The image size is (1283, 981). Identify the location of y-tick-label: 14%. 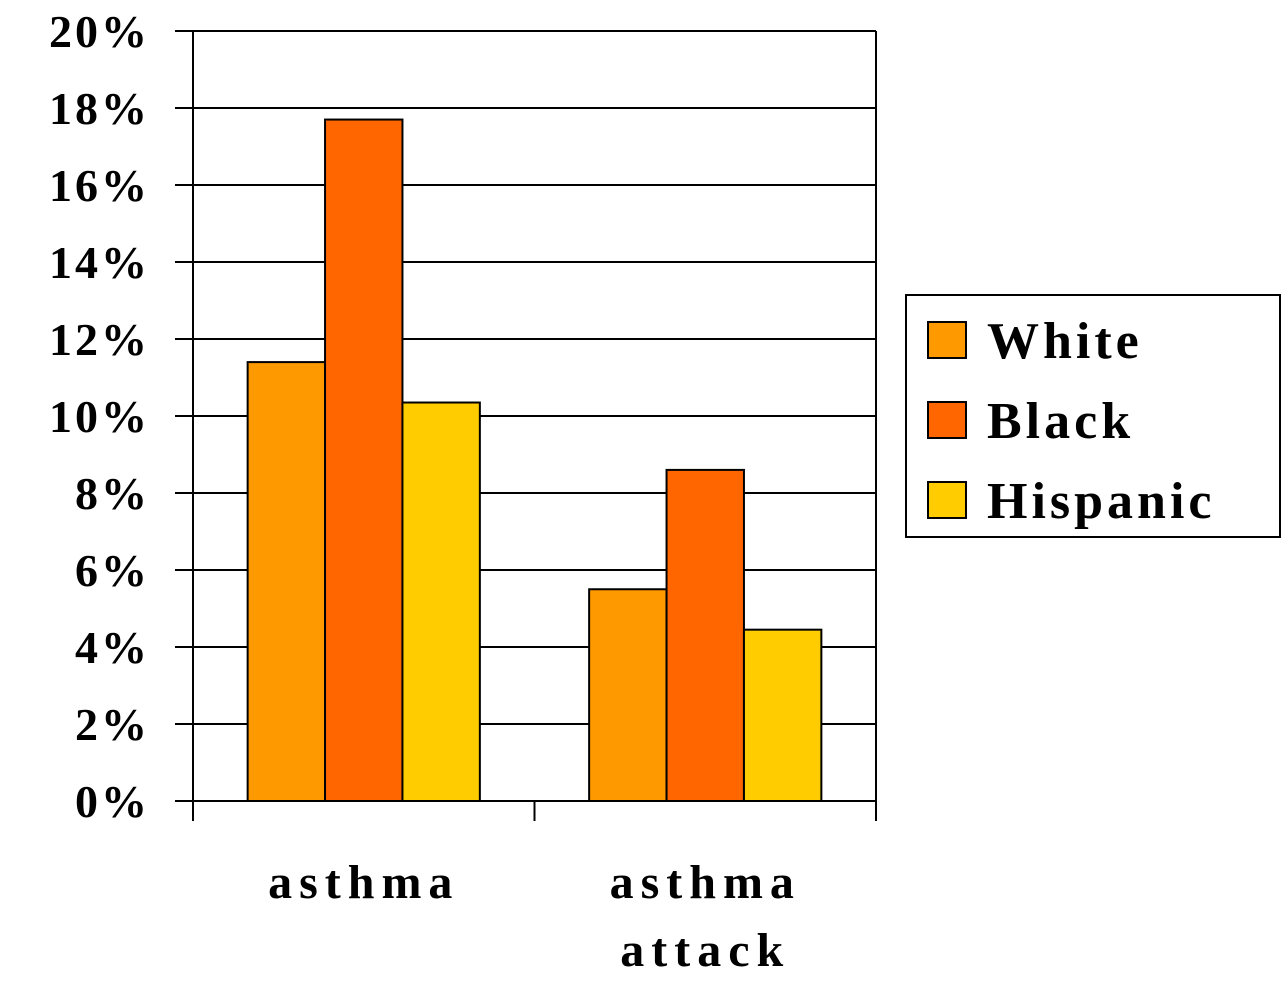
(99, 262).